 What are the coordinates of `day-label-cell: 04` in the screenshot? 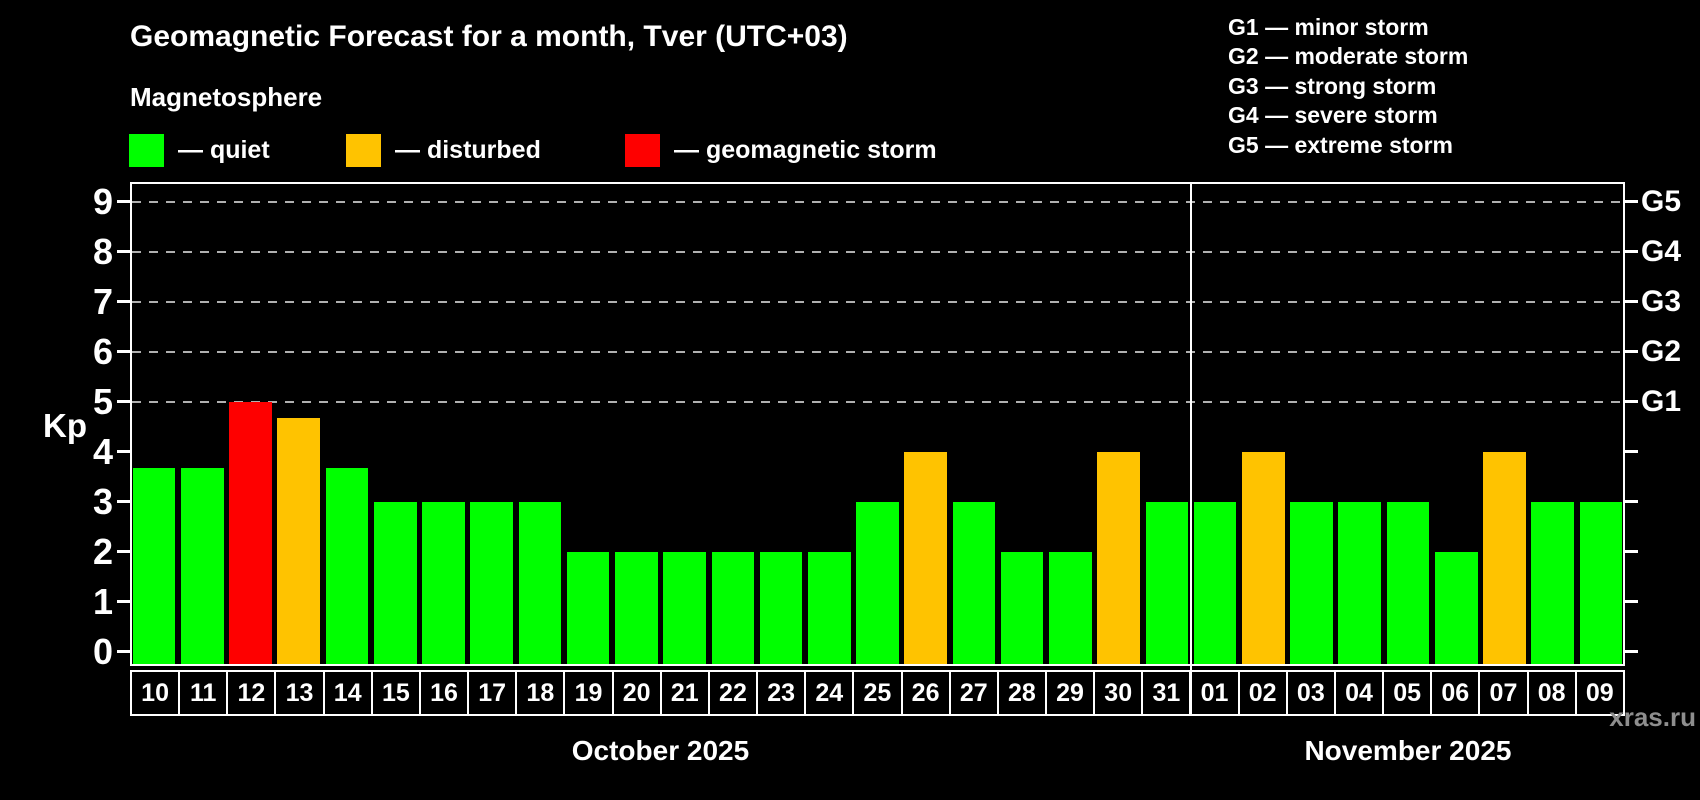 It's located at (1357, 693).